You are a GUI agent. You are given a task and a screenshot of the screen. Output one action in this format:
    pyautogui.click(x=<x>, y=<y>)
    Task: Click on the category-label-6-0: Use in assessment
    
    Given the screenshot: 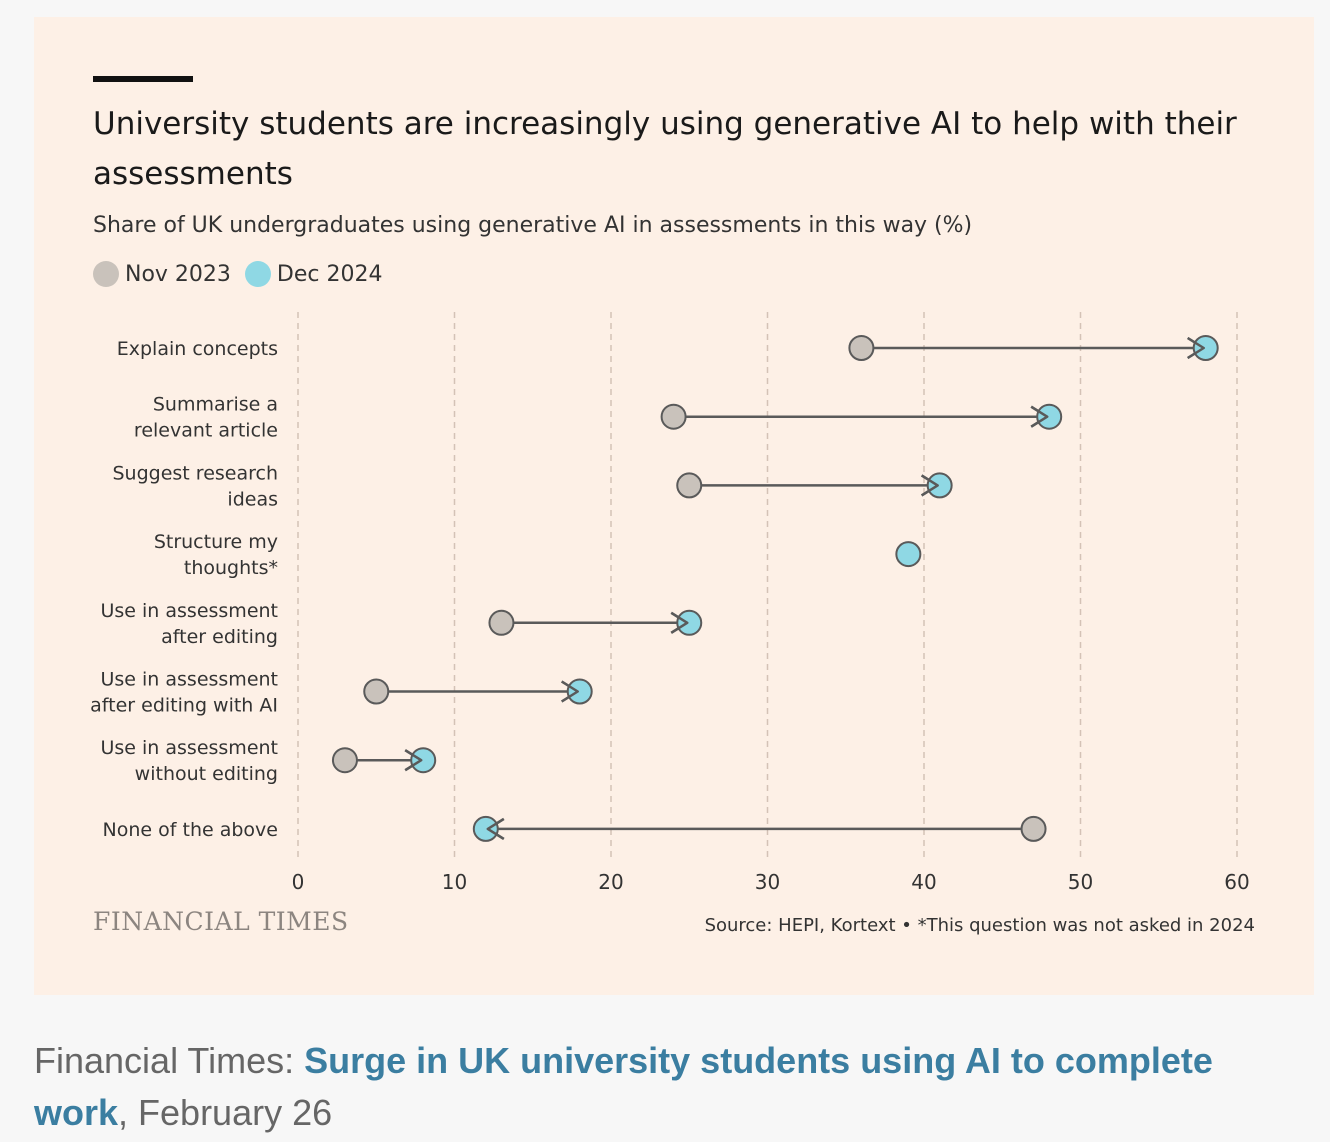 What is the action you would take?
    pyautogui.click(x=189, y=748)
    